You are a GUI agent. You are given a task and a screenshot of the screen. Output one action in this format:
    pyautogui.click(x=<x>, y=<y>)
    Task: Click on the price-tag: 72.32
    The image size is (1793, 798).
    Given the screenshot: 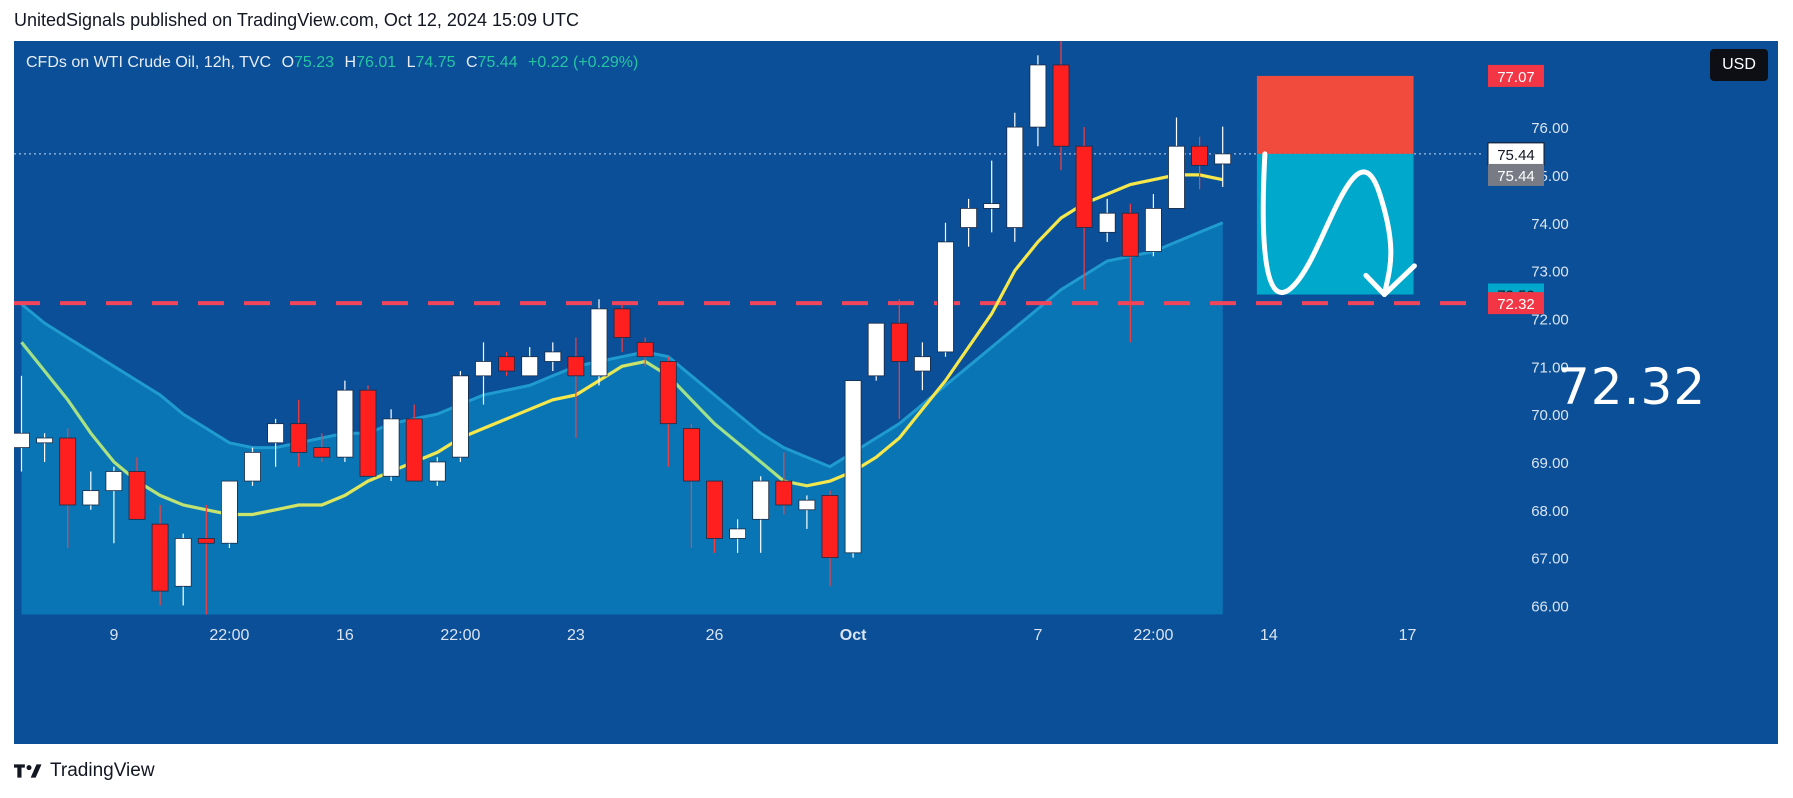 What is the action you would take?
    pyautogui.click(x=1516, y=303)
    